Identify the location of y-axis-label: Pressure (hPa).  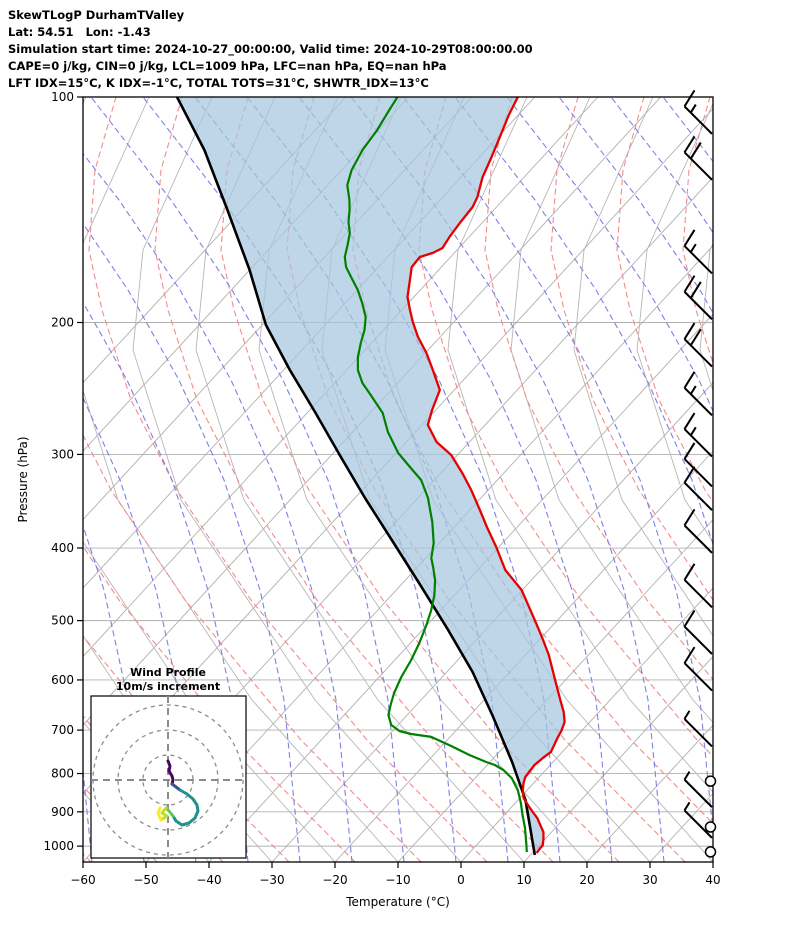
(23, 479).